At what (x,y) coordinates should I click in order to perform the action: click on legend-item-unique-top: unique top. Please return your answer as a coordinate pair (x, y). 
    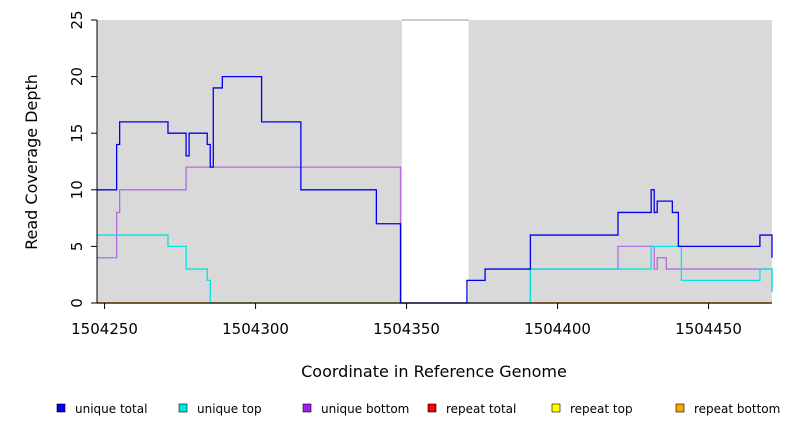
    Looking at the image, I should click on (220, 409).